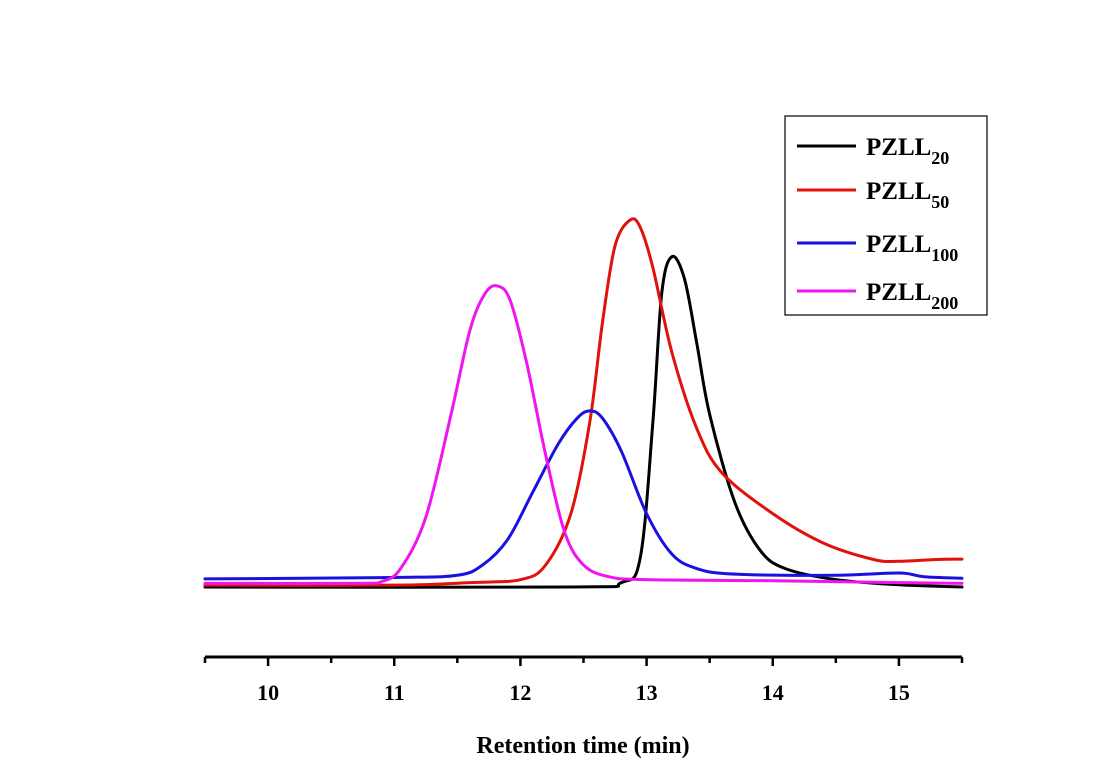 The image size is (1102, 773). Describe the element at coordinates (582, 746) in the screenshot. I see `x-axis-title: Retention time (min)` at that location.